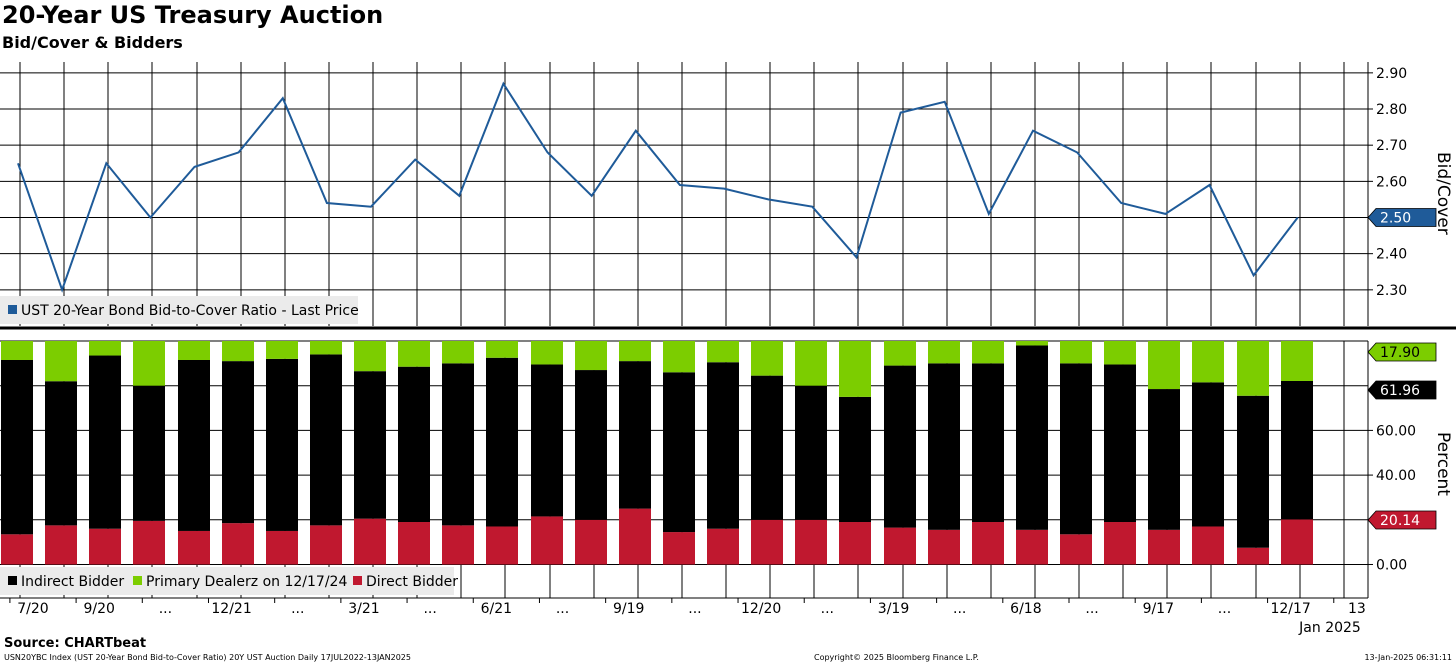 This screenshot has width=1456, height=665. I want to click on last-value-tag-direct-shape, so click(1402, 520).